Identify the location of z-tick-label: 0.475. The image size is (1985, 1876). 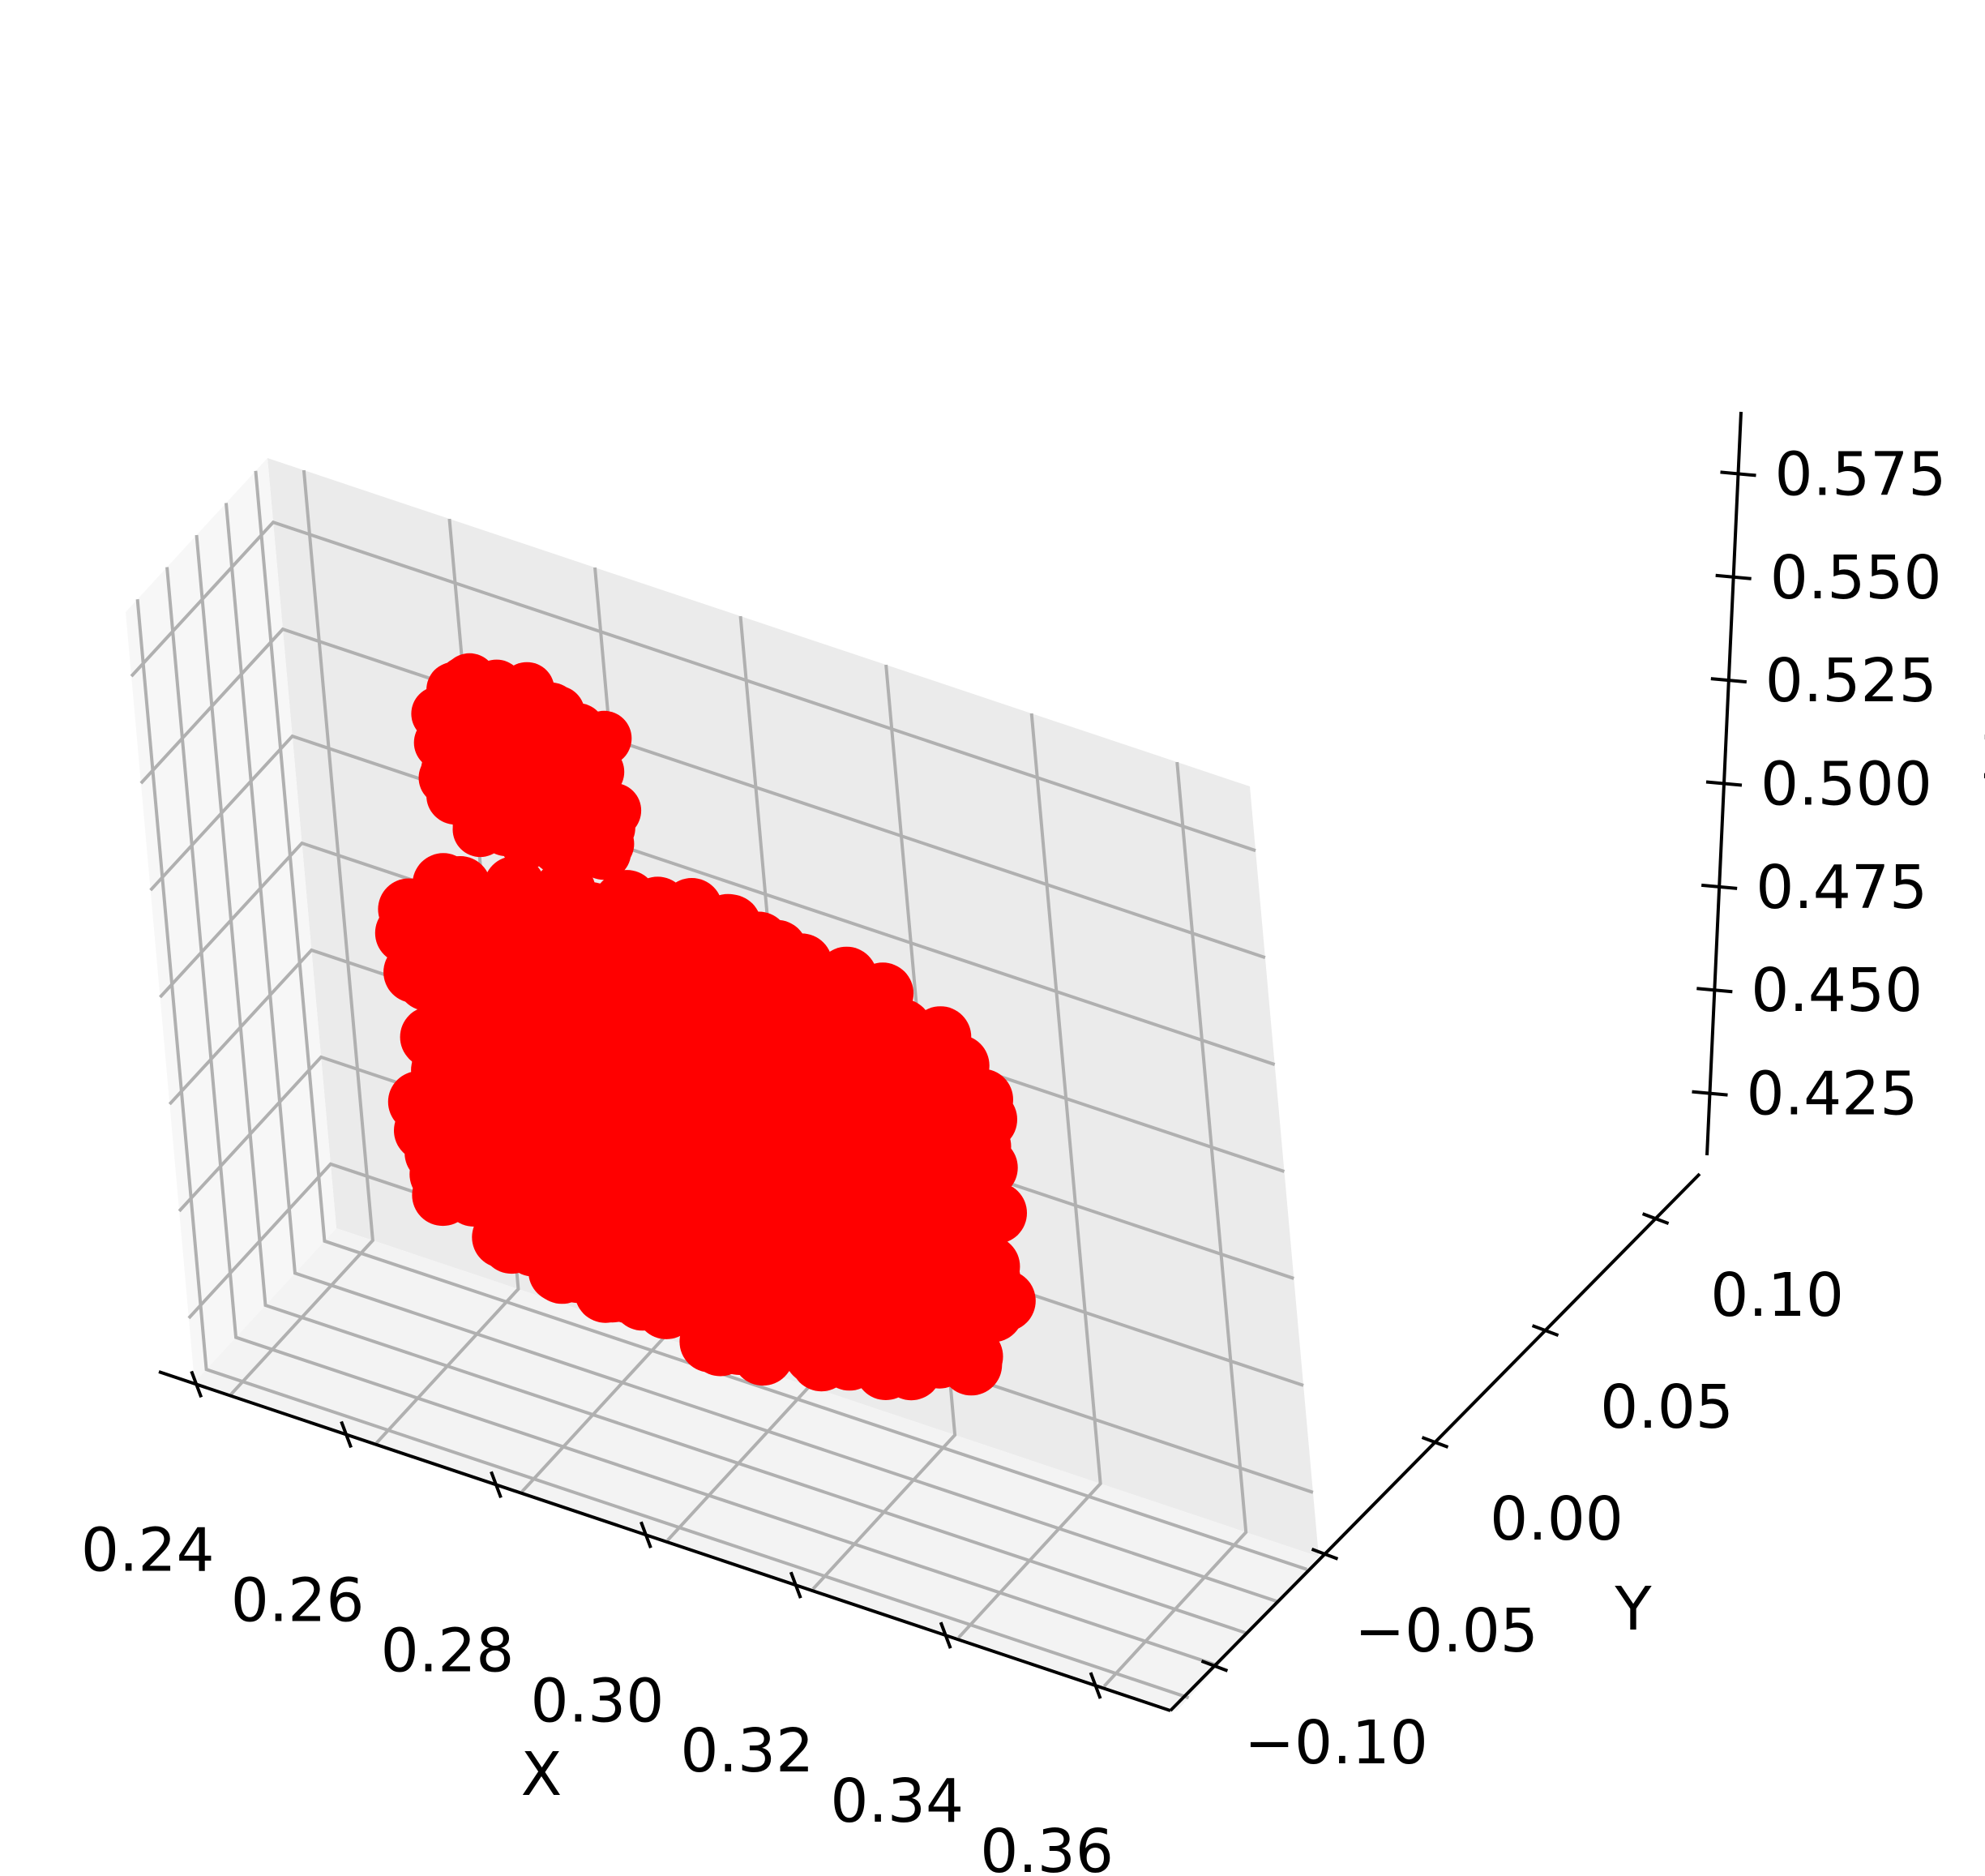
(1841, 888).